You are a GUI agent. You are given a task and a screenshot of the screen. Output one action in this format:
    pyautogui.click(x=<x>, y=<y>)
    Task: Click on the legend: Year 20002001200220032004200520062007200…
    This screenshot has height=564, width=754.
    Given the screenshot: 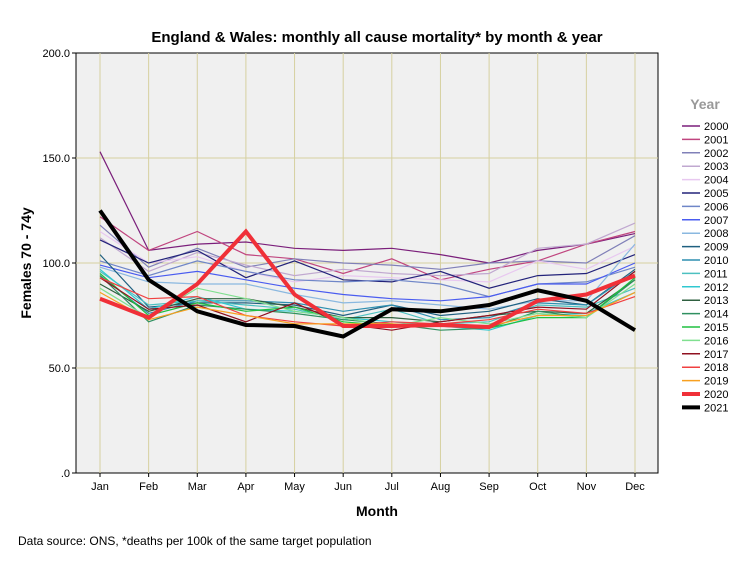 What is the action you would take?
    pyautogui.click(x=705, y=255)
    